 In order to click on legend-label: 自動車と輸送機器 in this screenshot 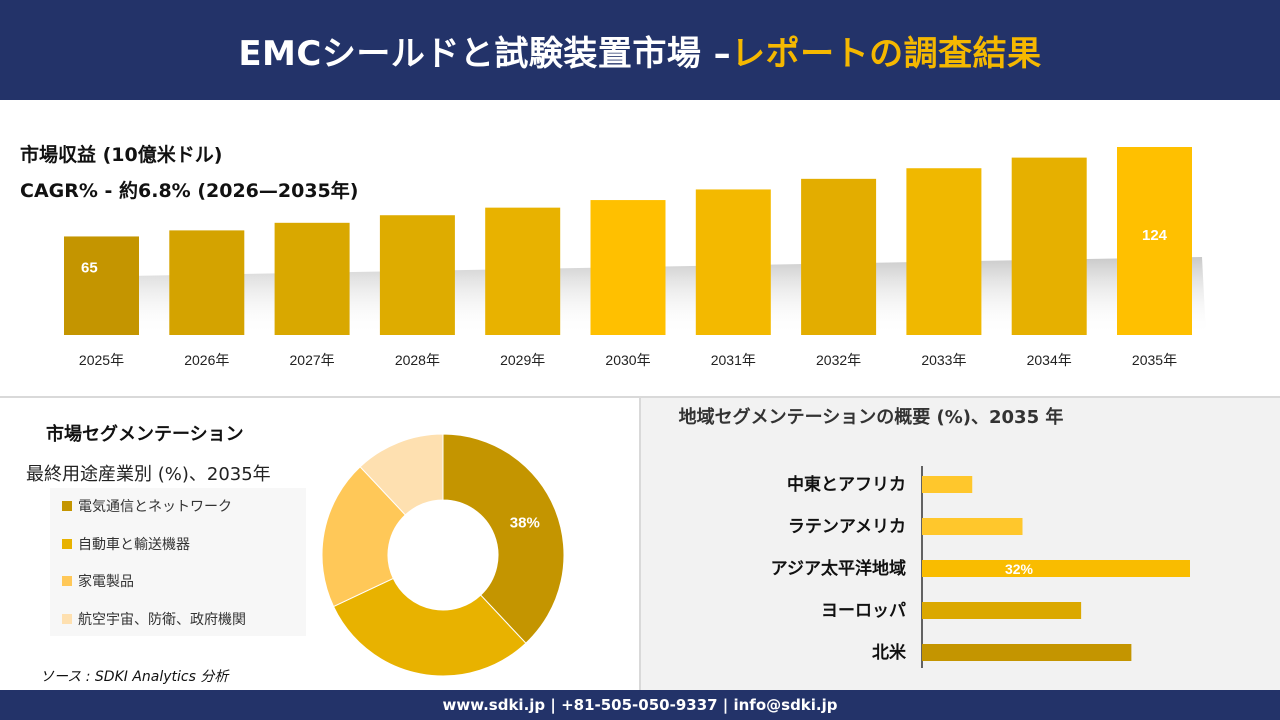, I will do `click(134, 544)`.